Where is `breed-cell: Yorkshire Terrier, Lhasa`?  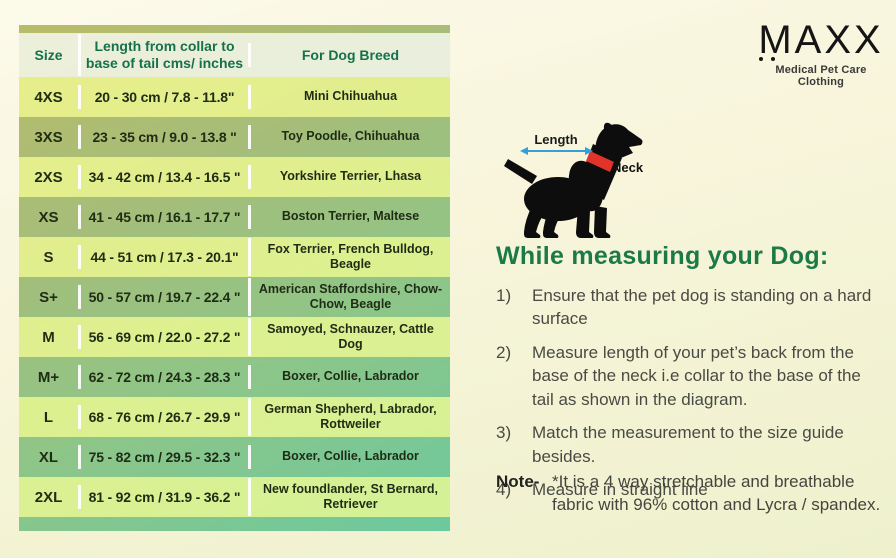 breed-cell: Yorkshire Terrier, Lhasa is located at coordinates (349, 177).